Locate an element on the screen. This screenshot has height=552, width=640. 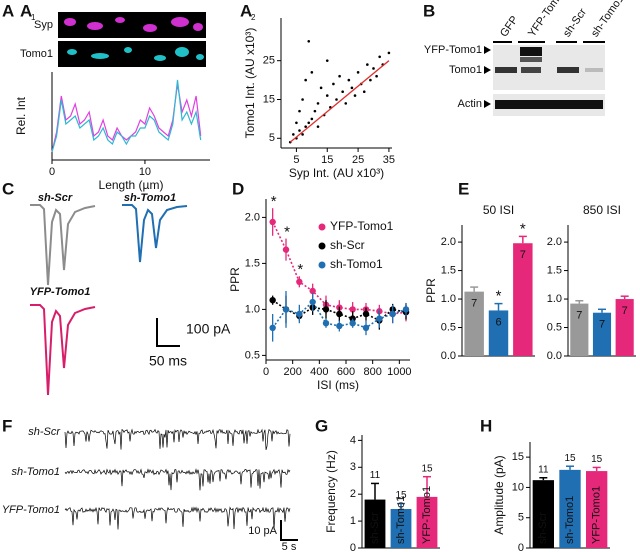
trace-label: sh-Tomo1 is located at coordinates (150, 198).